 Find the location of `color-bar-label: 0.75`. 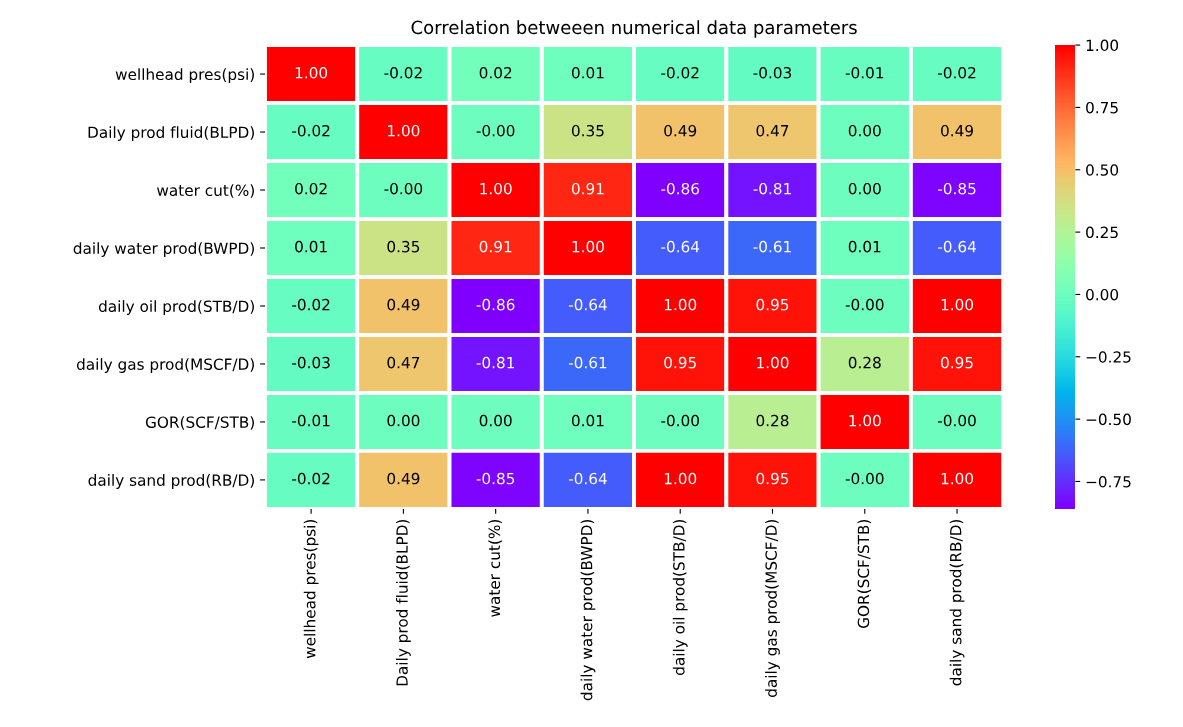

color-bar-label: 0.75 is located at coordinates (1102, 107).